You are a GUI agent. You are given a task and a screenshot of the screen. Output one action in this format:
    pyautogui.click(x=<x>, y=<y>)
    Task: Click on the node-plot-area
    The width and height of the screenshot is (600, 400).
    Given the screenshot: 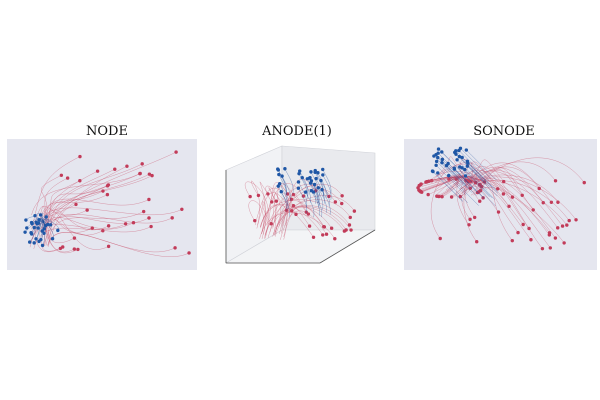 What is the action you would take?
    pyautogui.click(x=102, y=204)
    